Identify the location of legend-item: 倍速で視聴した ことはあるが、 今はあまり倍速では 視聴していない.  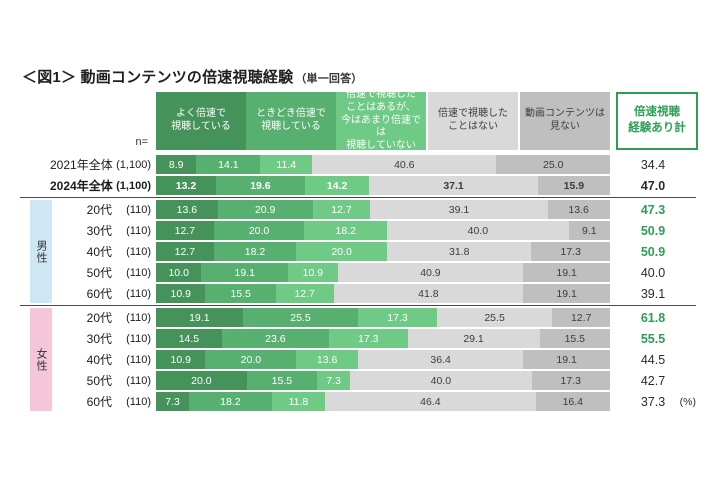
(381, 120).